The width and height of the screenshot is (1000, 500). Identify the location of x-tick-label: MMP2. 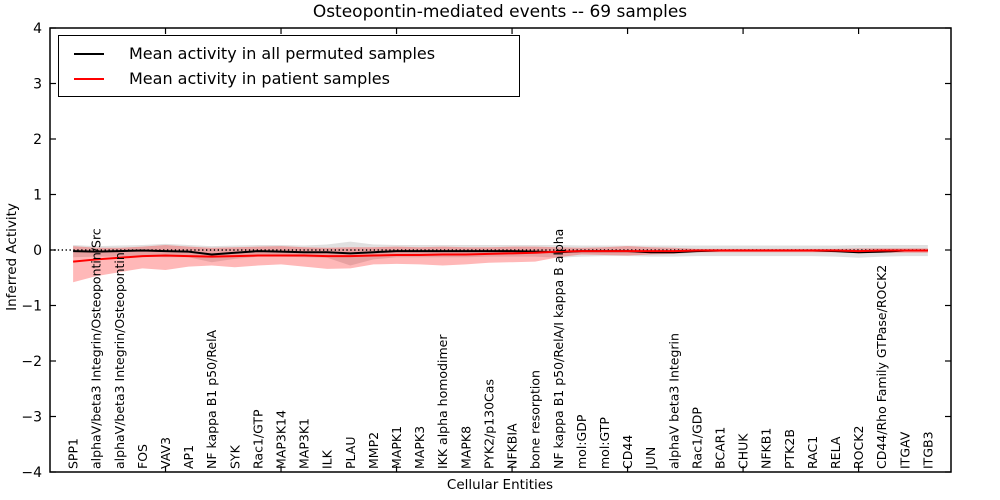
(373, 450).